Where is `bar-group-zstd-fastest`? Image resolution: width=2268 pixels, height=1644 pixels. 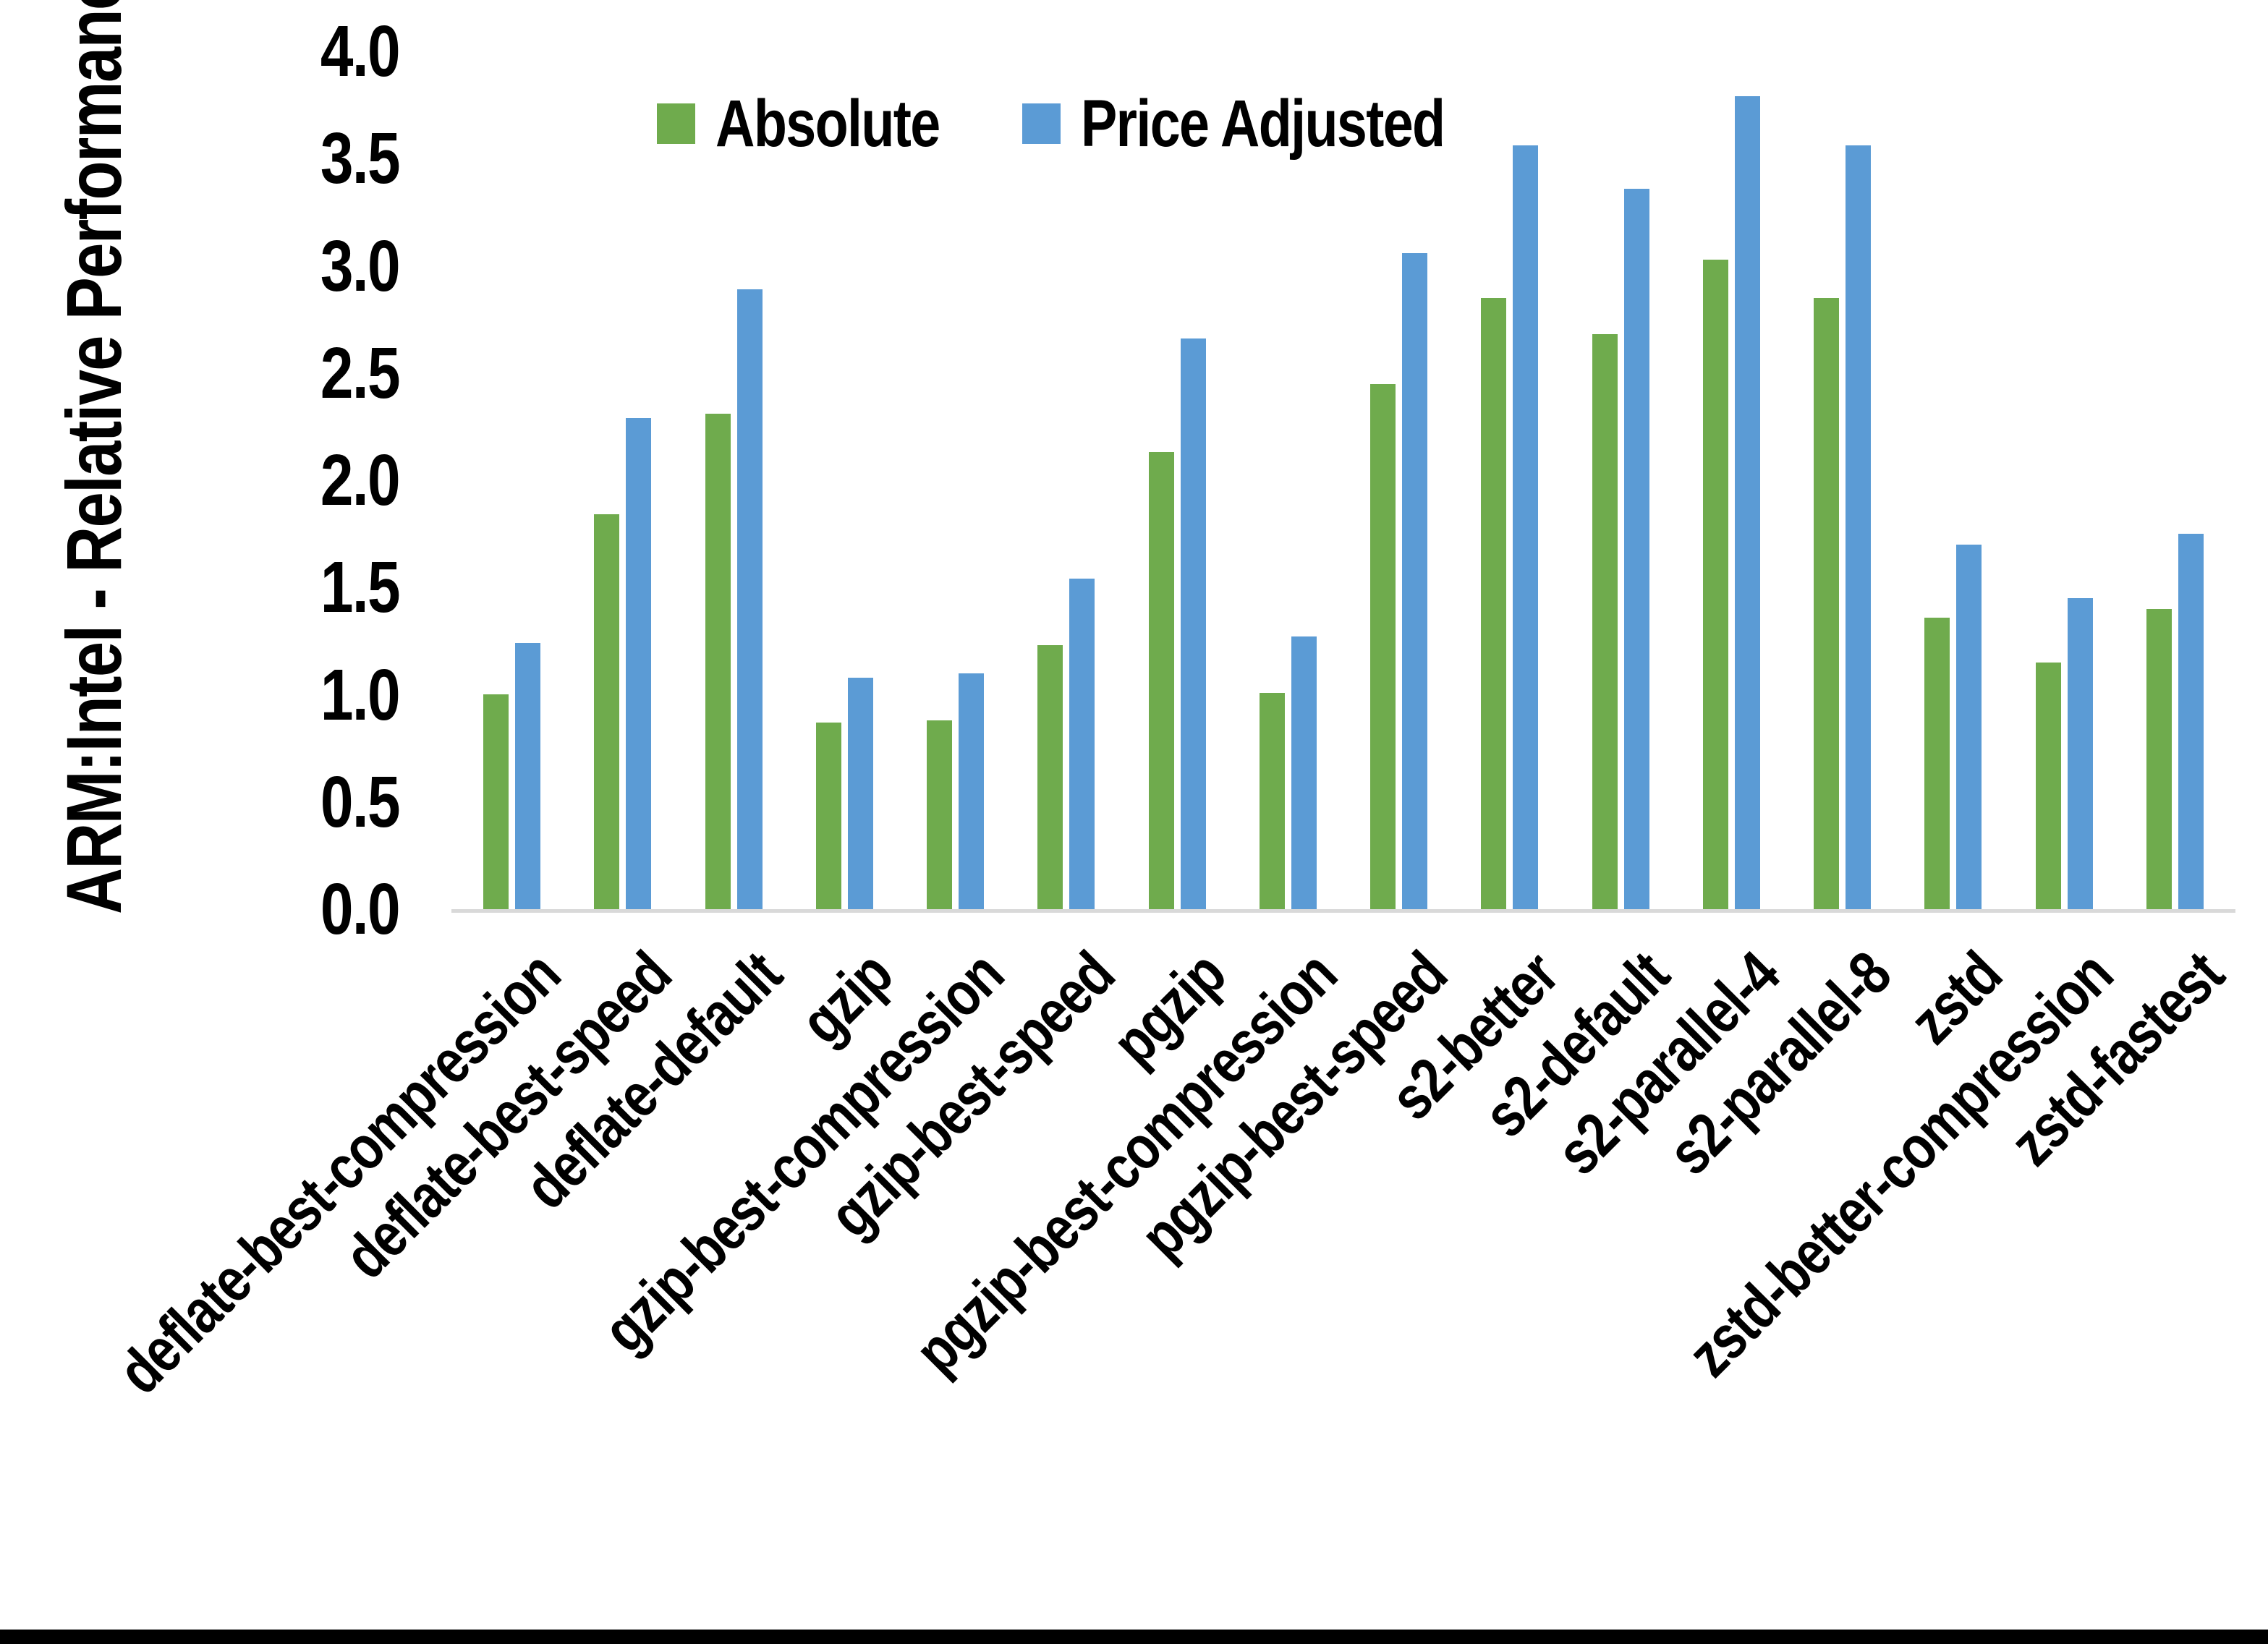 bar-group-zstd-fastest is located at coordinates (2175, 480).